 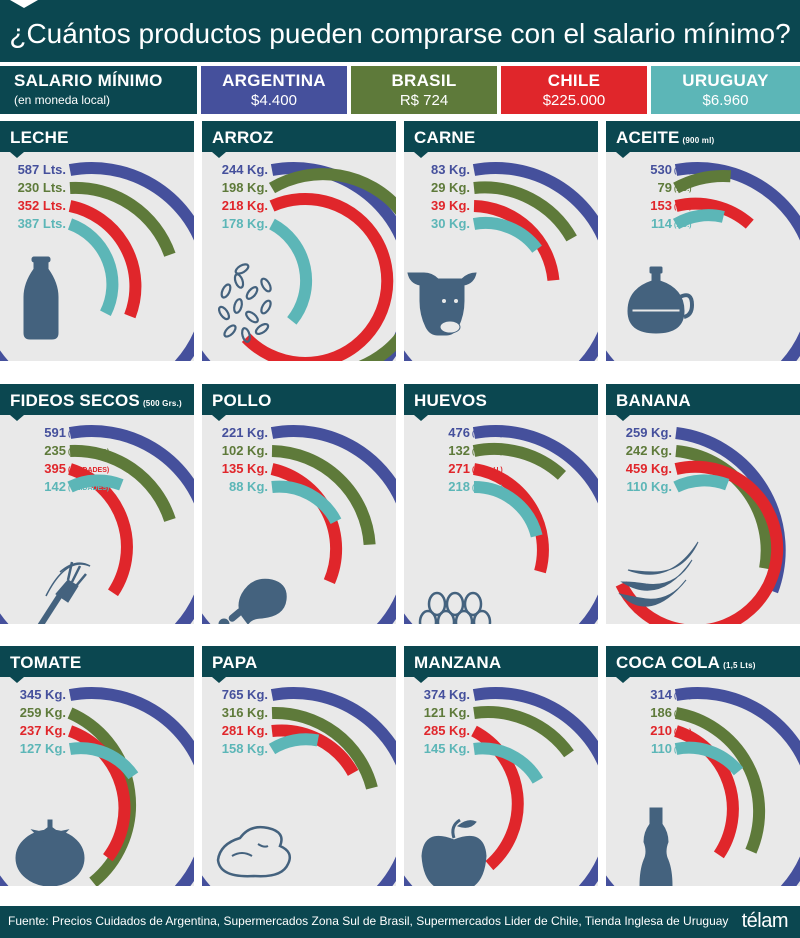 I want to click on product-title-text: BANANA, so click(x=653, y=400).